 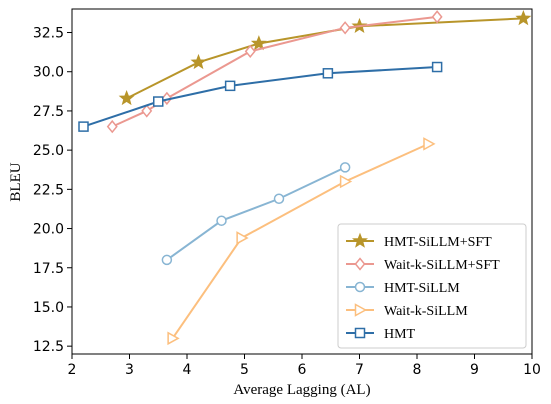 What do you see at coordinates (187, 370) in the screenshot?
I see `x-tick-label: 4` at bounding box center [187, 370].